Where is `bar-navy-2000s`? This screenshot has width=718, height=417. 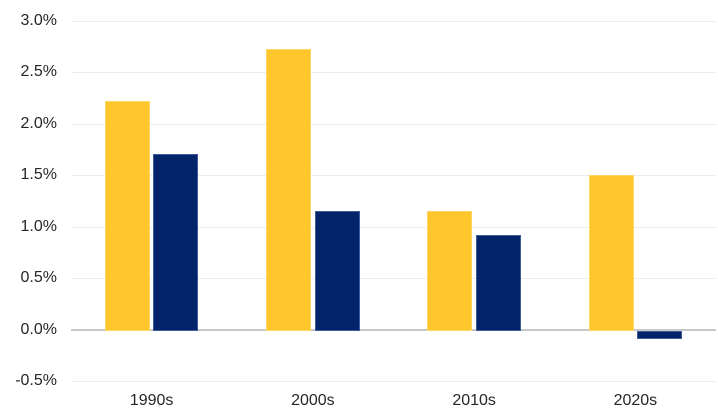 bar-navy-2000s is located at coordinates (337, 271).